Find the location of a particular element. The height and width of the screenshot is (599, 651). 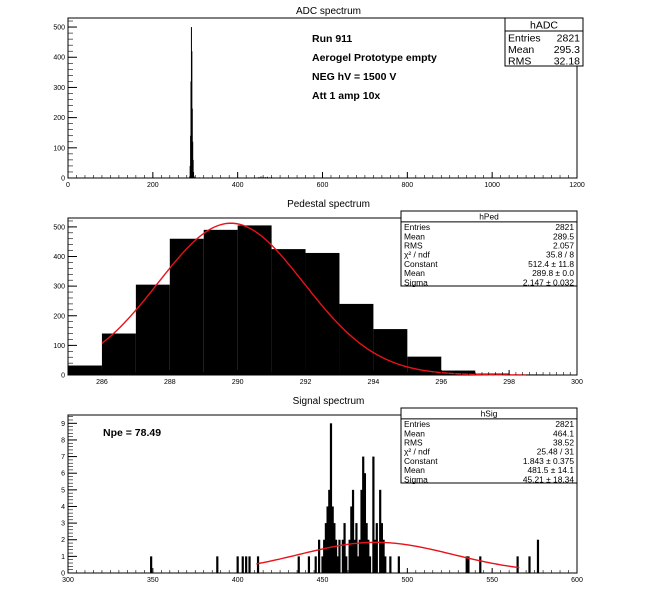

y-tick-label: 8 is located at coordinates (63, 440).